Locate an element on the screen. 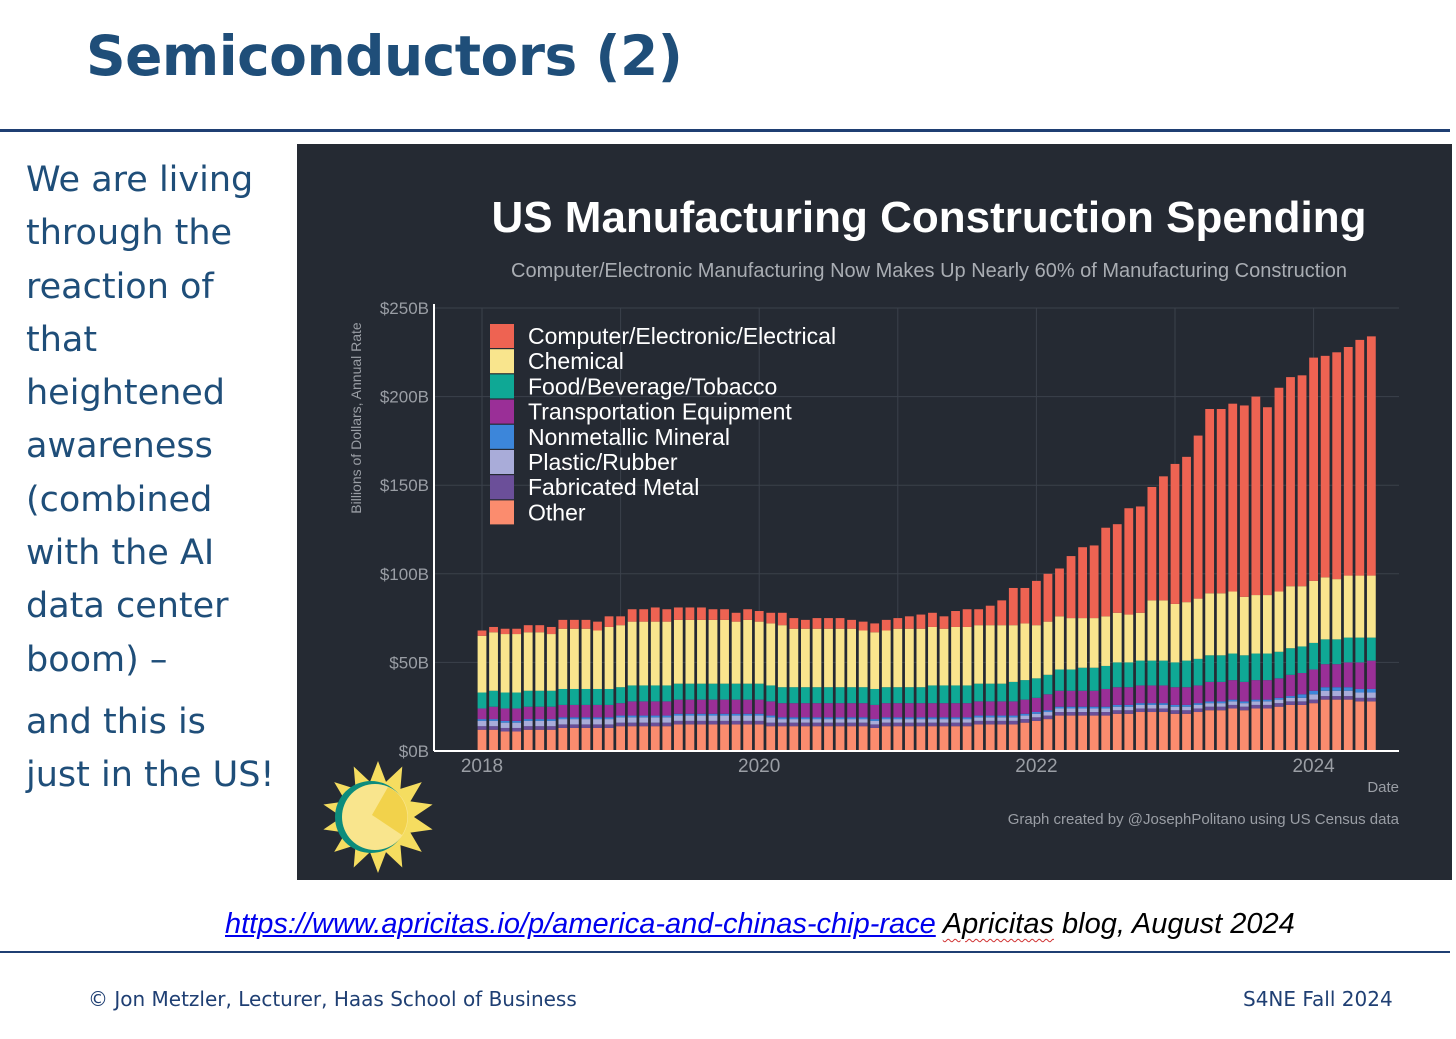  x-tick-label: 2020 is located at coordinates (759, 766).